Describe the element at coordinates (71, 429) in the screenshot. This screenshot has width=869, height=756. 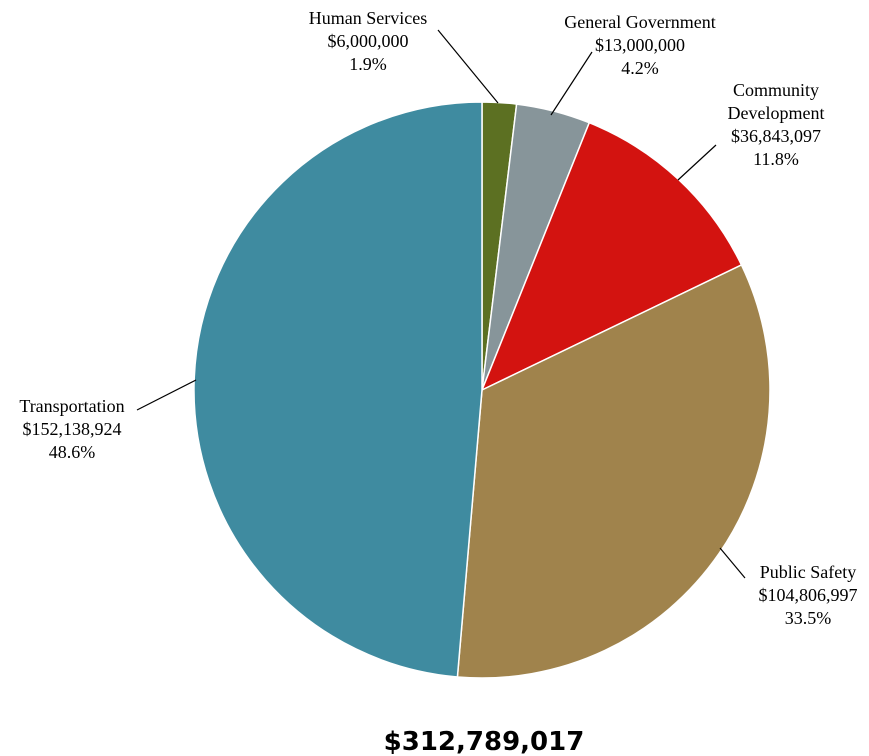
I see `slice-label-transportation: Transportation $152,138,924 48.6%` at that location.